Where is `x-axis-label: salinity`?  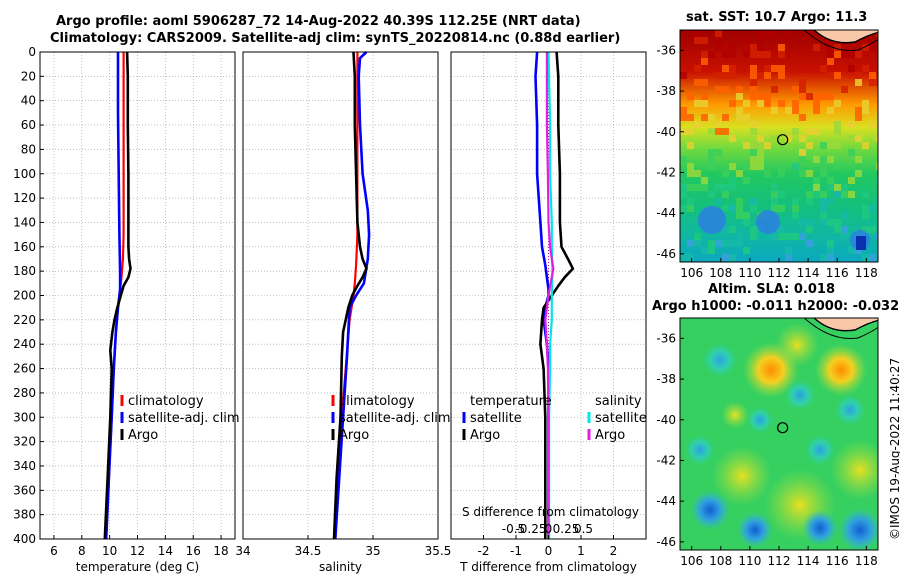 x-axis-label: salinity is located at coordinates (340, 567).